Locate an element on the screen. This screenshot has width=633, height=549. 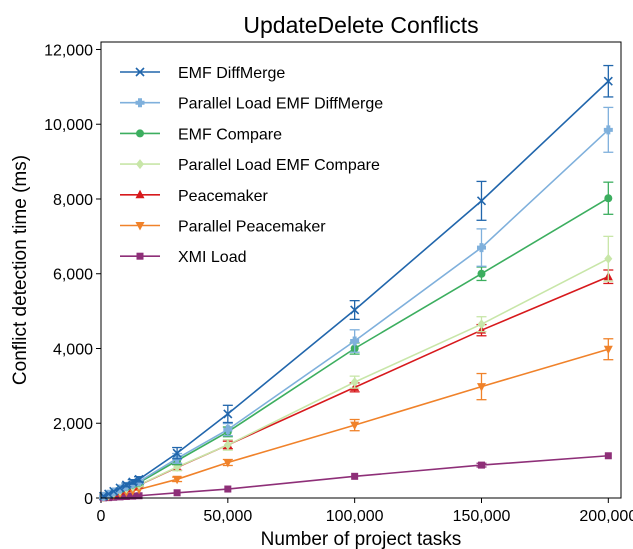
legend-item: Parallel Load EMF DiffMerge is located at coordinates (251, 104).